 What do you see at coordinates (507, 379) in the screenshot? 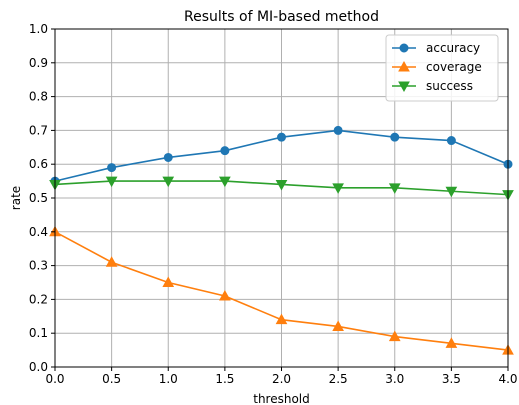
I see `x-tick-label: 4.0` at bounding box center [507, 379].